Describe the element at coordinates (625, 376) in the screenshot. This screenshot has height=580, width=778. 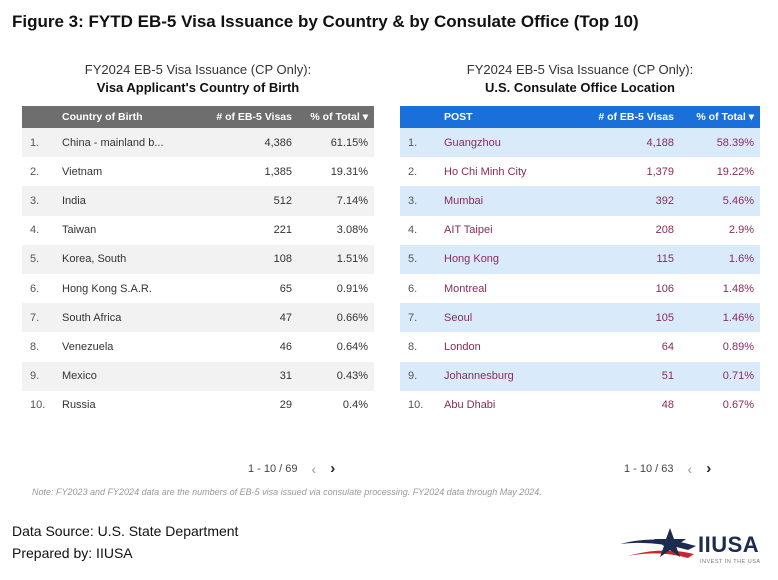
I see `row-visas: 51` at that location.